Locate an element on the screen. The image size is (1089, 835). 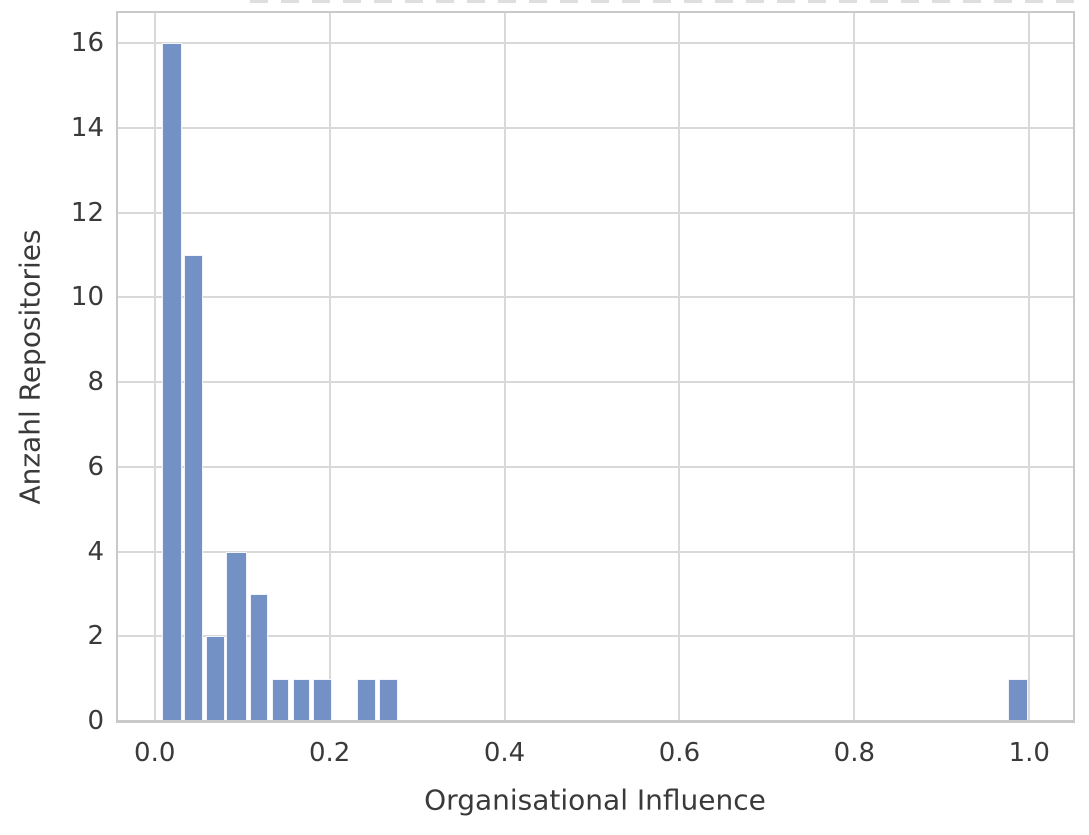
y-tick-label-8: 8 is located at coordinates (95, 382).